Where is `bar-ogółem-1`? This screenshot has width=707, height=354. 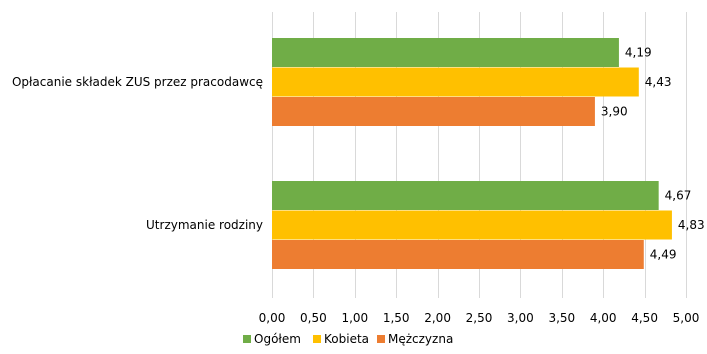 bar-ogółem-1 is located at coordinates (465, 195).